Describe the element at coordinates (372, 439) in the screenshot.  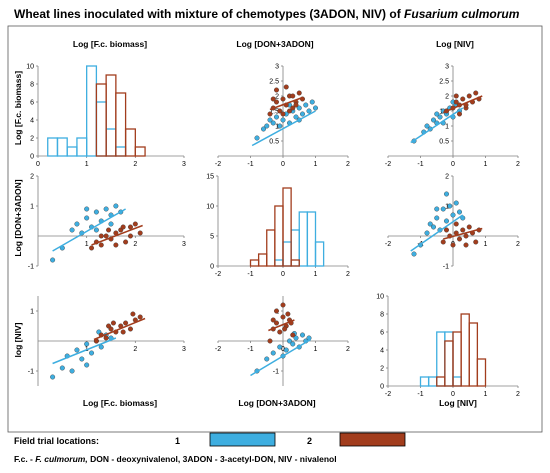
I see `legend-item-2-swatch` at that location.